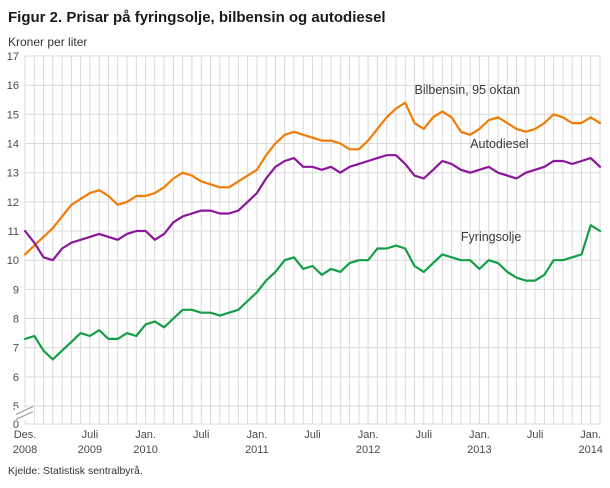  Describe the element at coordinates (368, 450) in the screenshot. I see `x-tick-label-year: 2012` at that location.